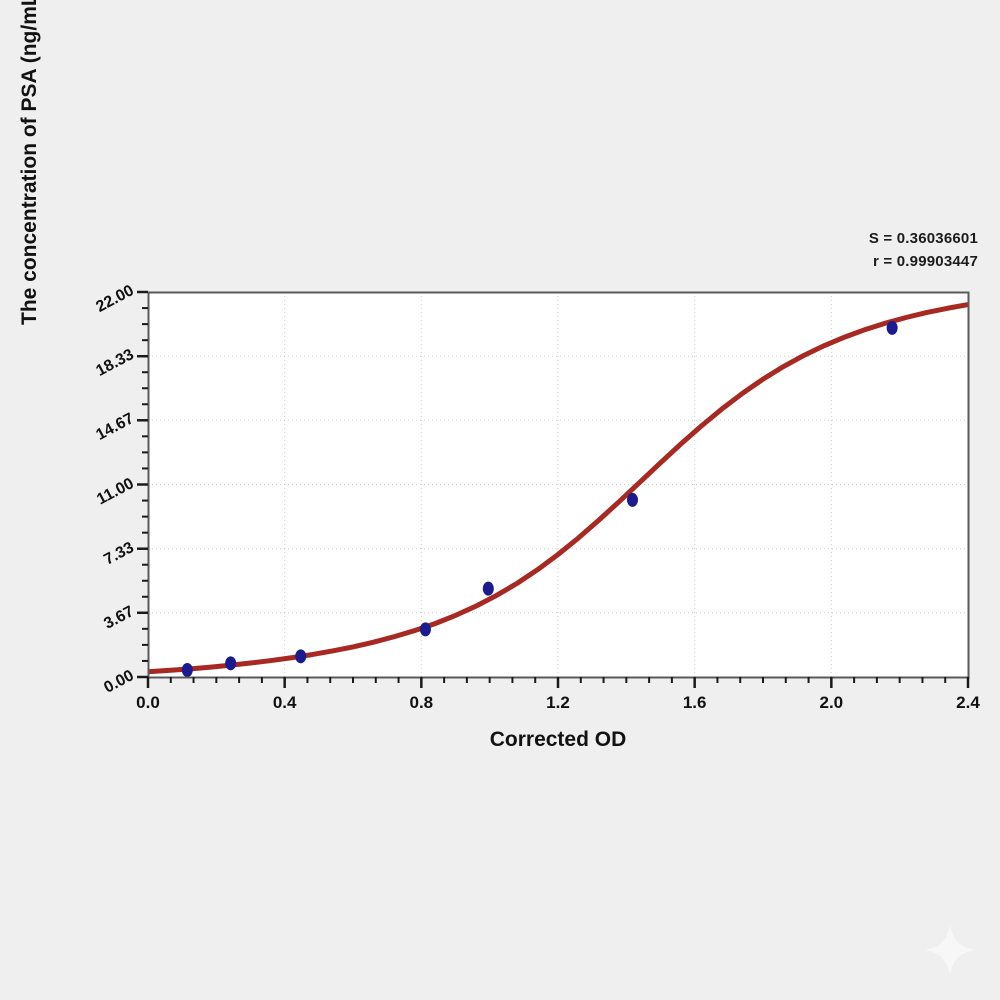 The width and height of the screenshot is (1000, 1000). What do you see at coordinates (925, 261) in the screenshot?
I see `correlation-coefficient-label: r = 0.99903447` at bounding box center [925, 261].